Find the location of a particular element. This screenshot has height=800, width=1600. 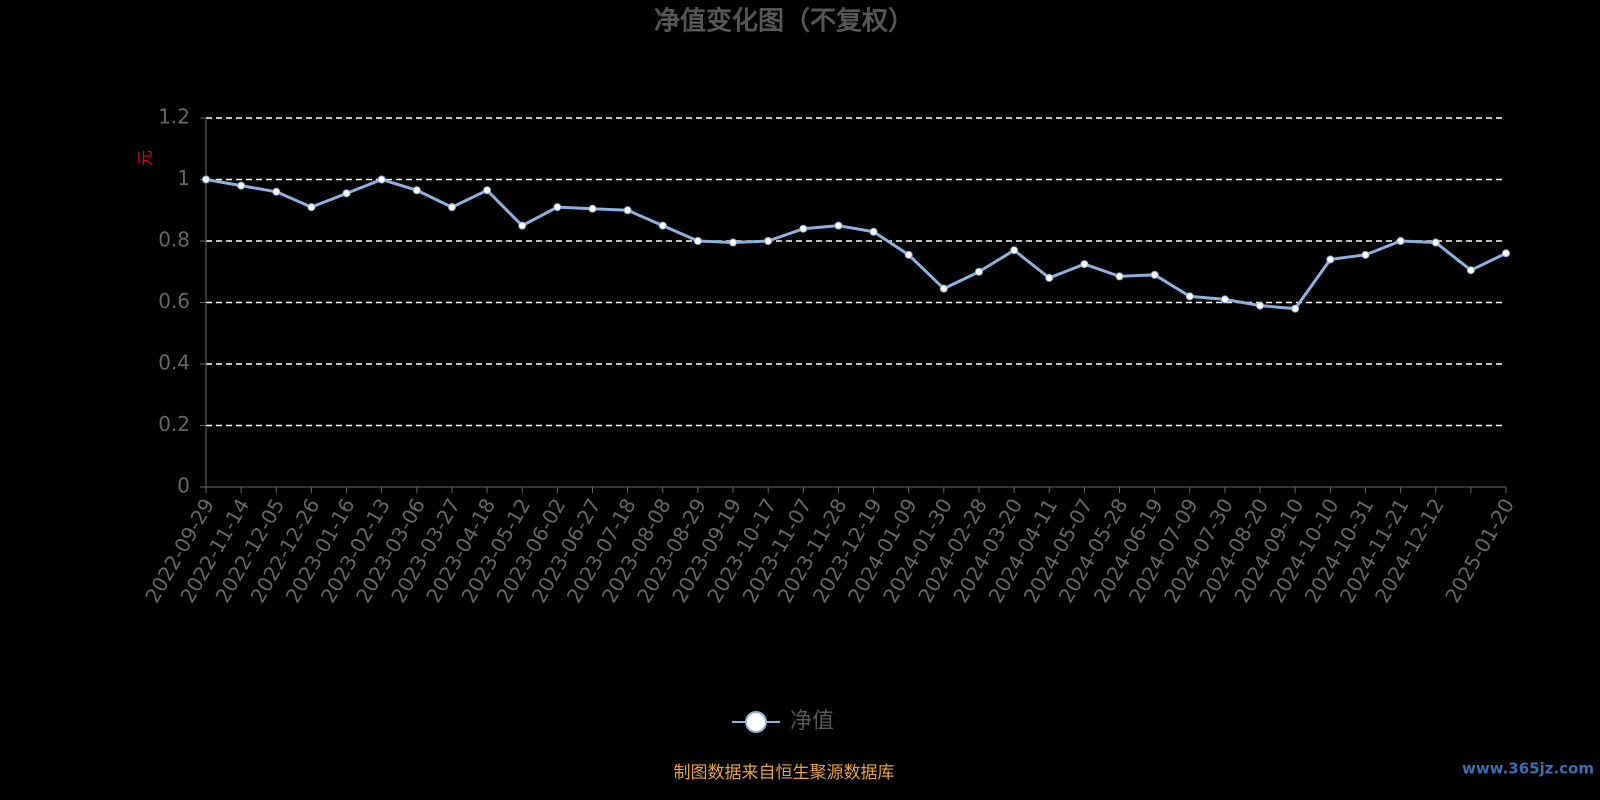

chart-title: 净值变化图（不复权） is located at coordinates (784, 21).